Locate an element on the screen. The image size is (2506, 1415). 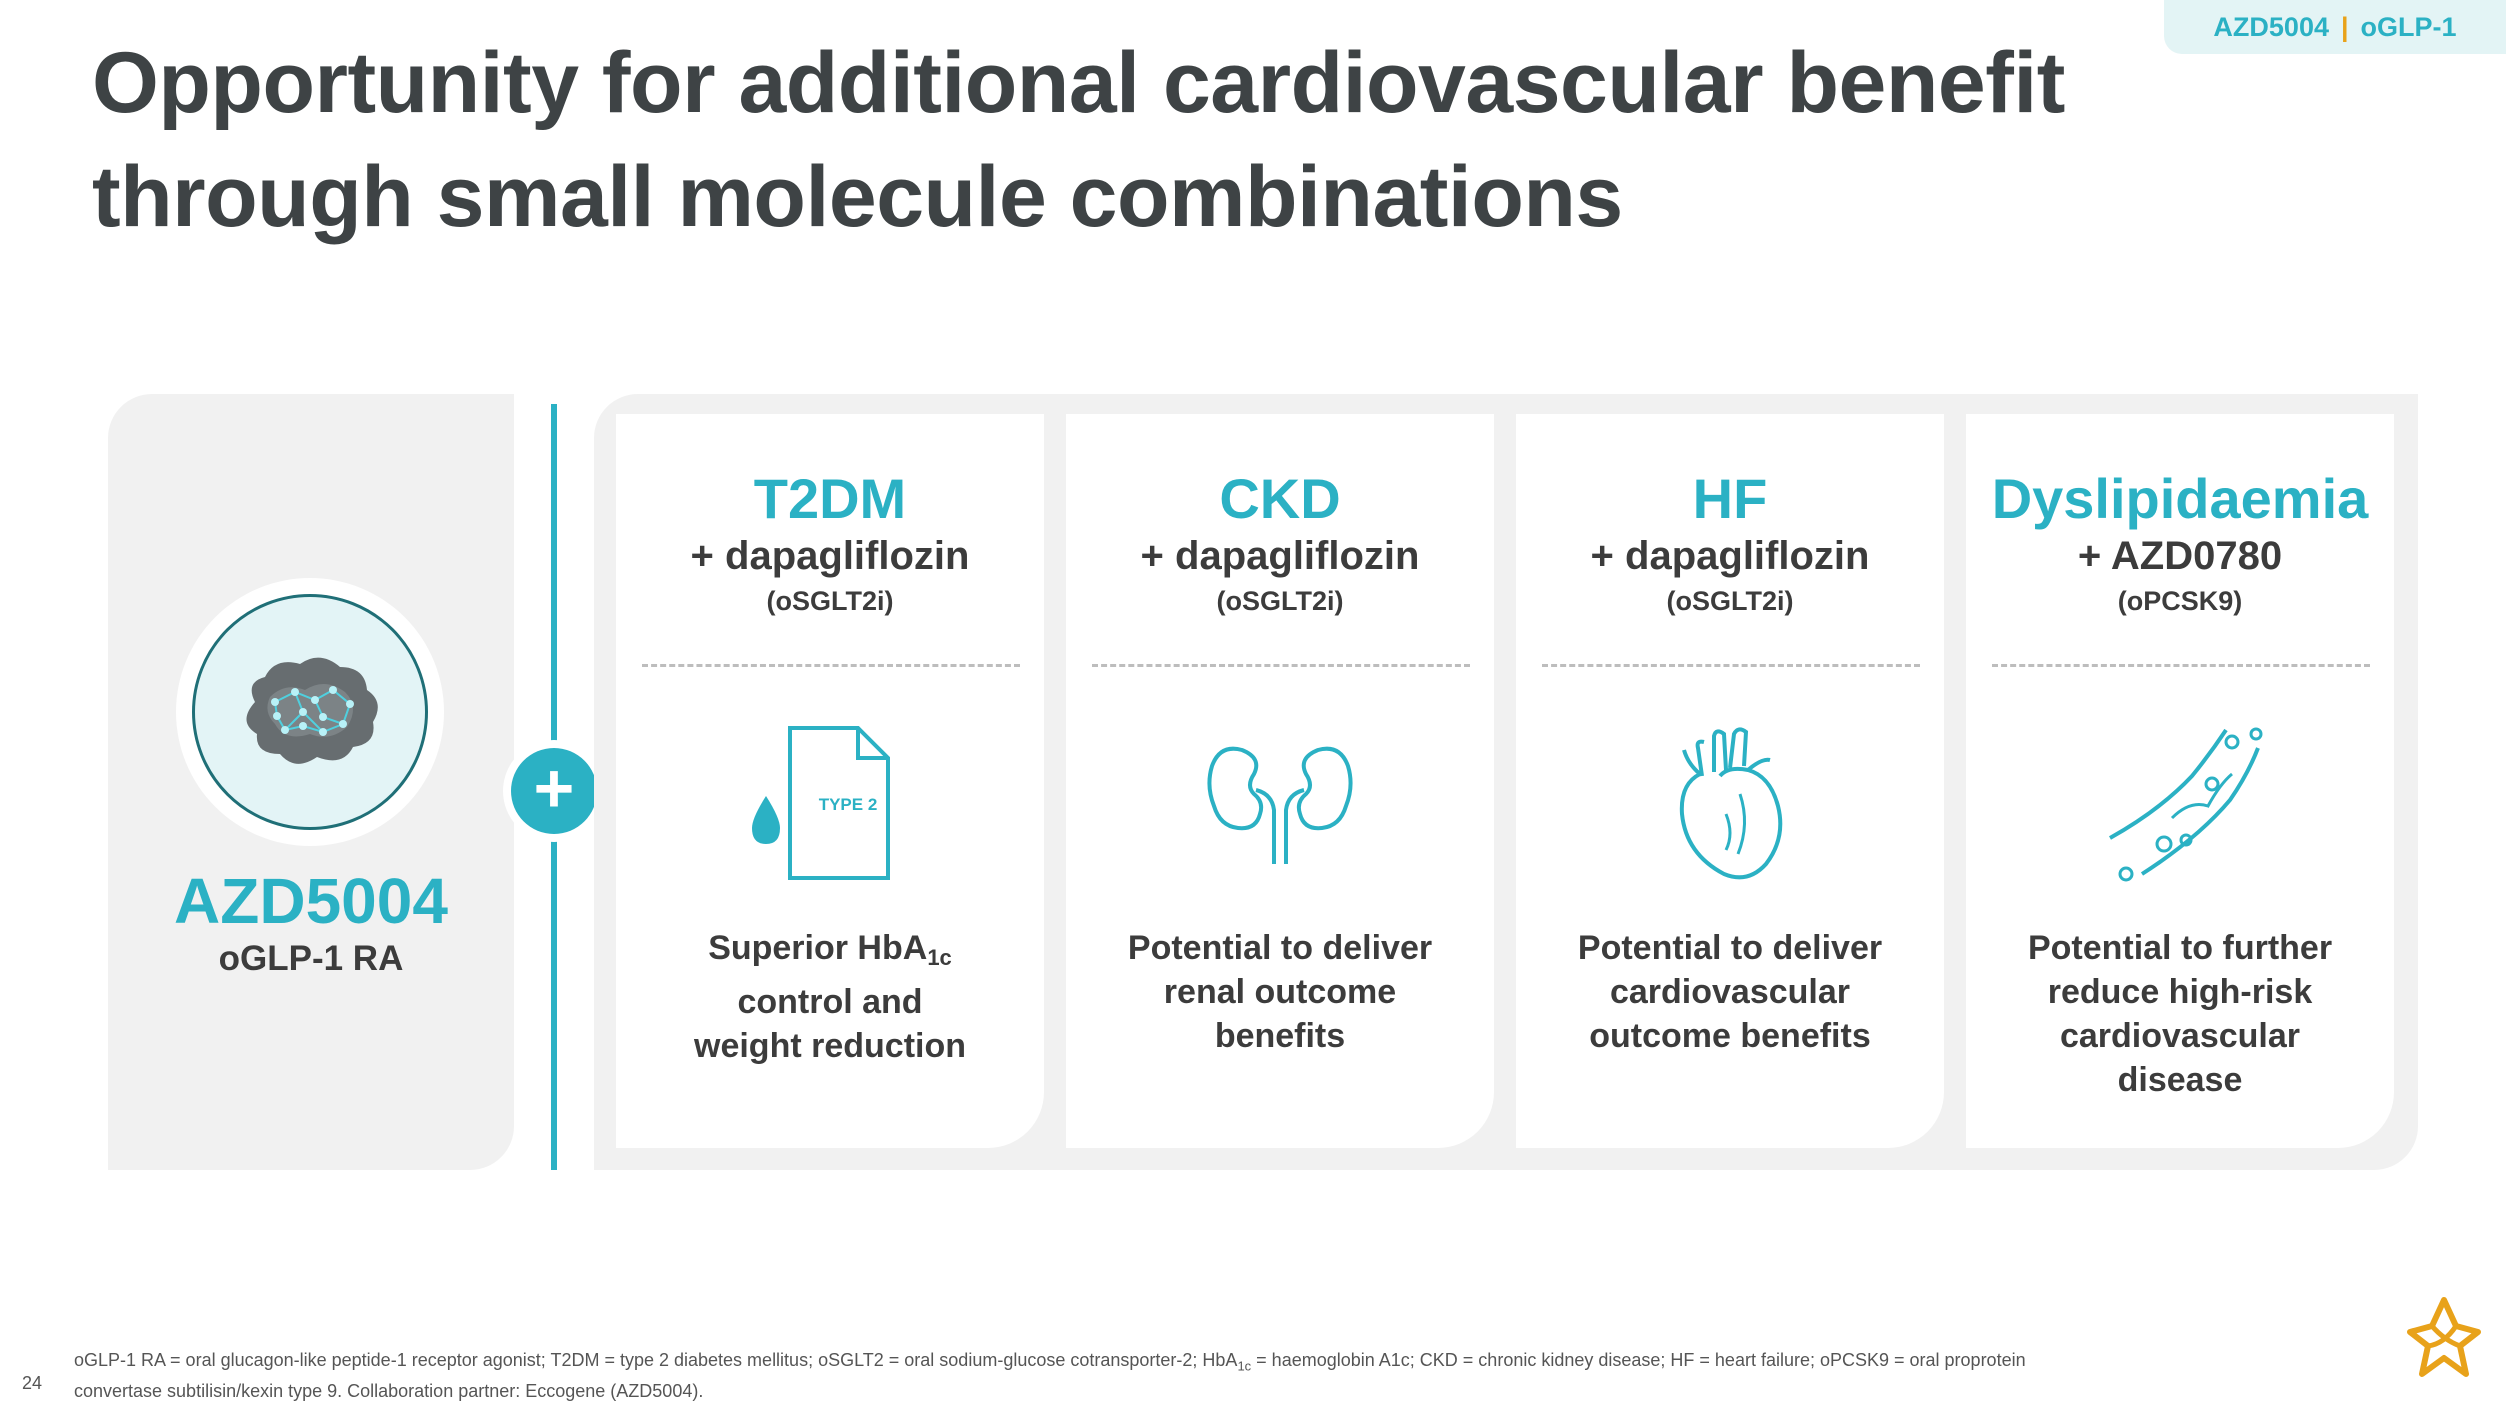
heart-icon is located at coordinates (1731, 803).